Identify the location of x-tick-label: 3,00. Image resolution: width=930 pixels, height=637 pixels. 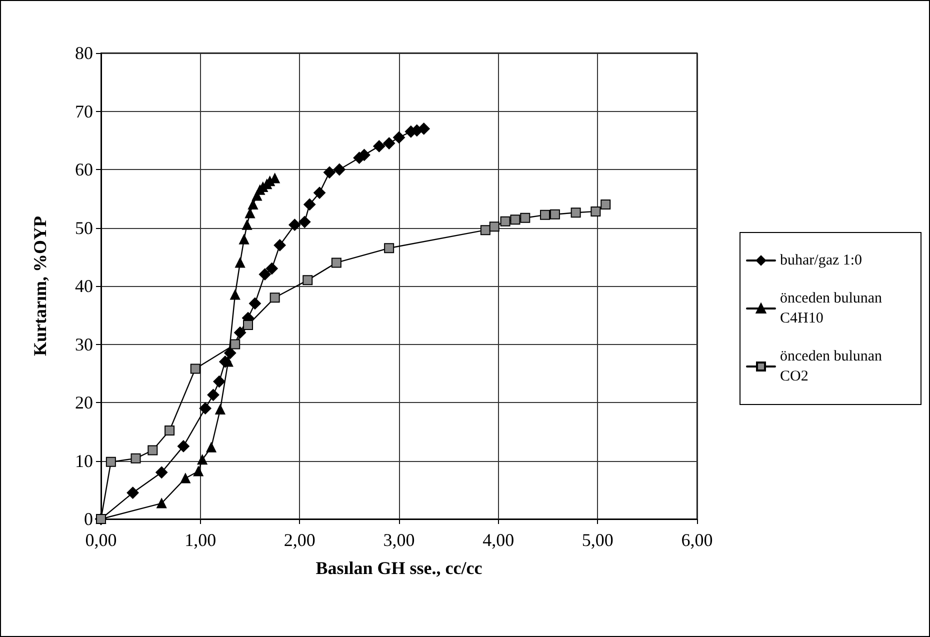
(399, 540).